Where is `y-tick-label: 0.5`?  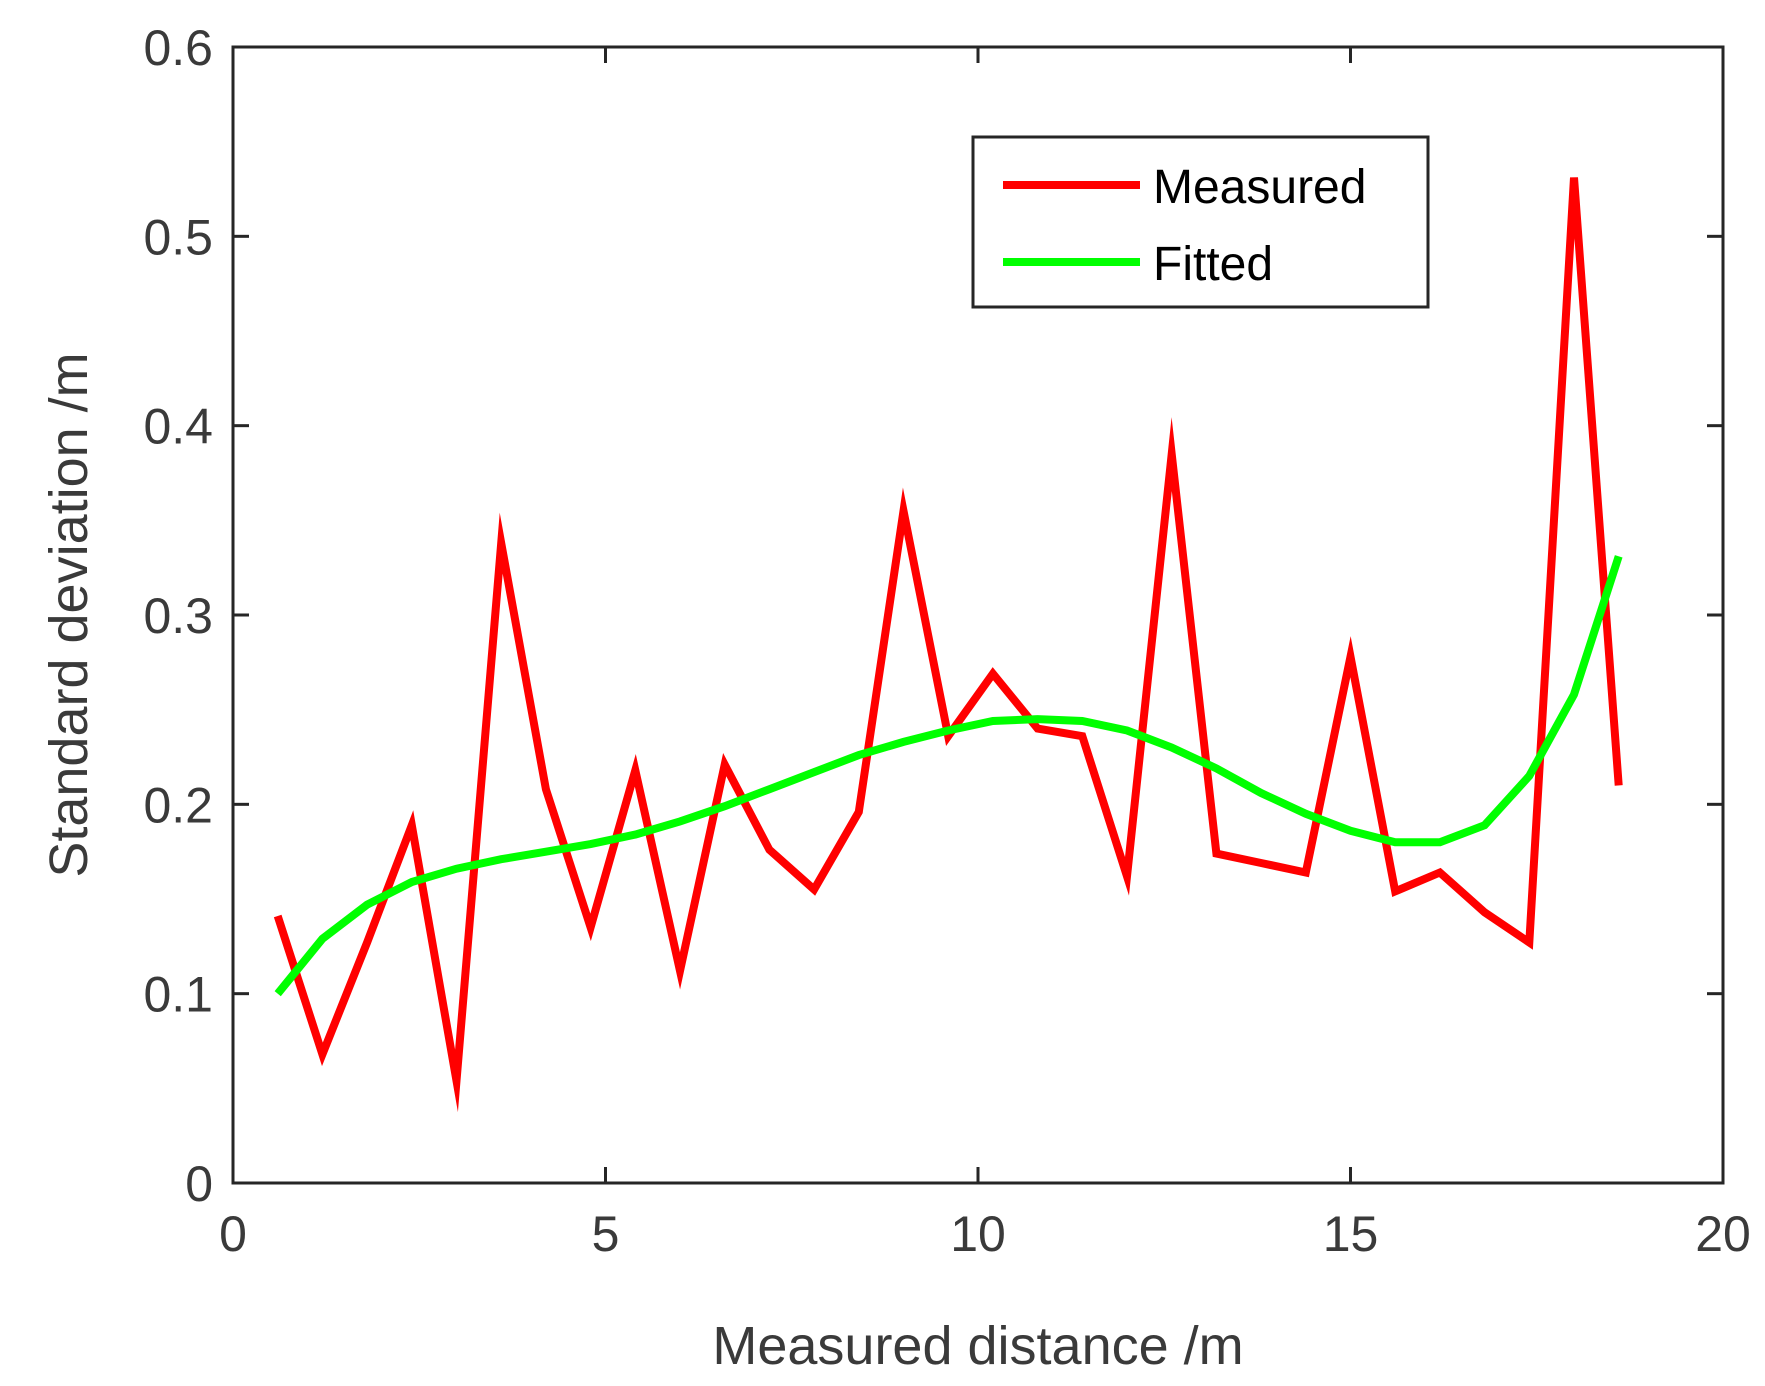 y-tick-label: 0.5 is located at coordinates (178, 237).